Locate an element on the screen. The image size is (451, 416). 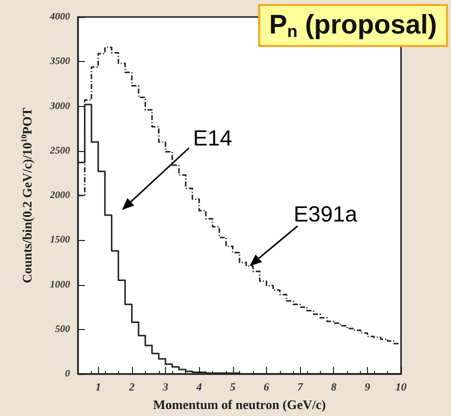
x-tick-label: 5 is located at coordinates (233, 388).